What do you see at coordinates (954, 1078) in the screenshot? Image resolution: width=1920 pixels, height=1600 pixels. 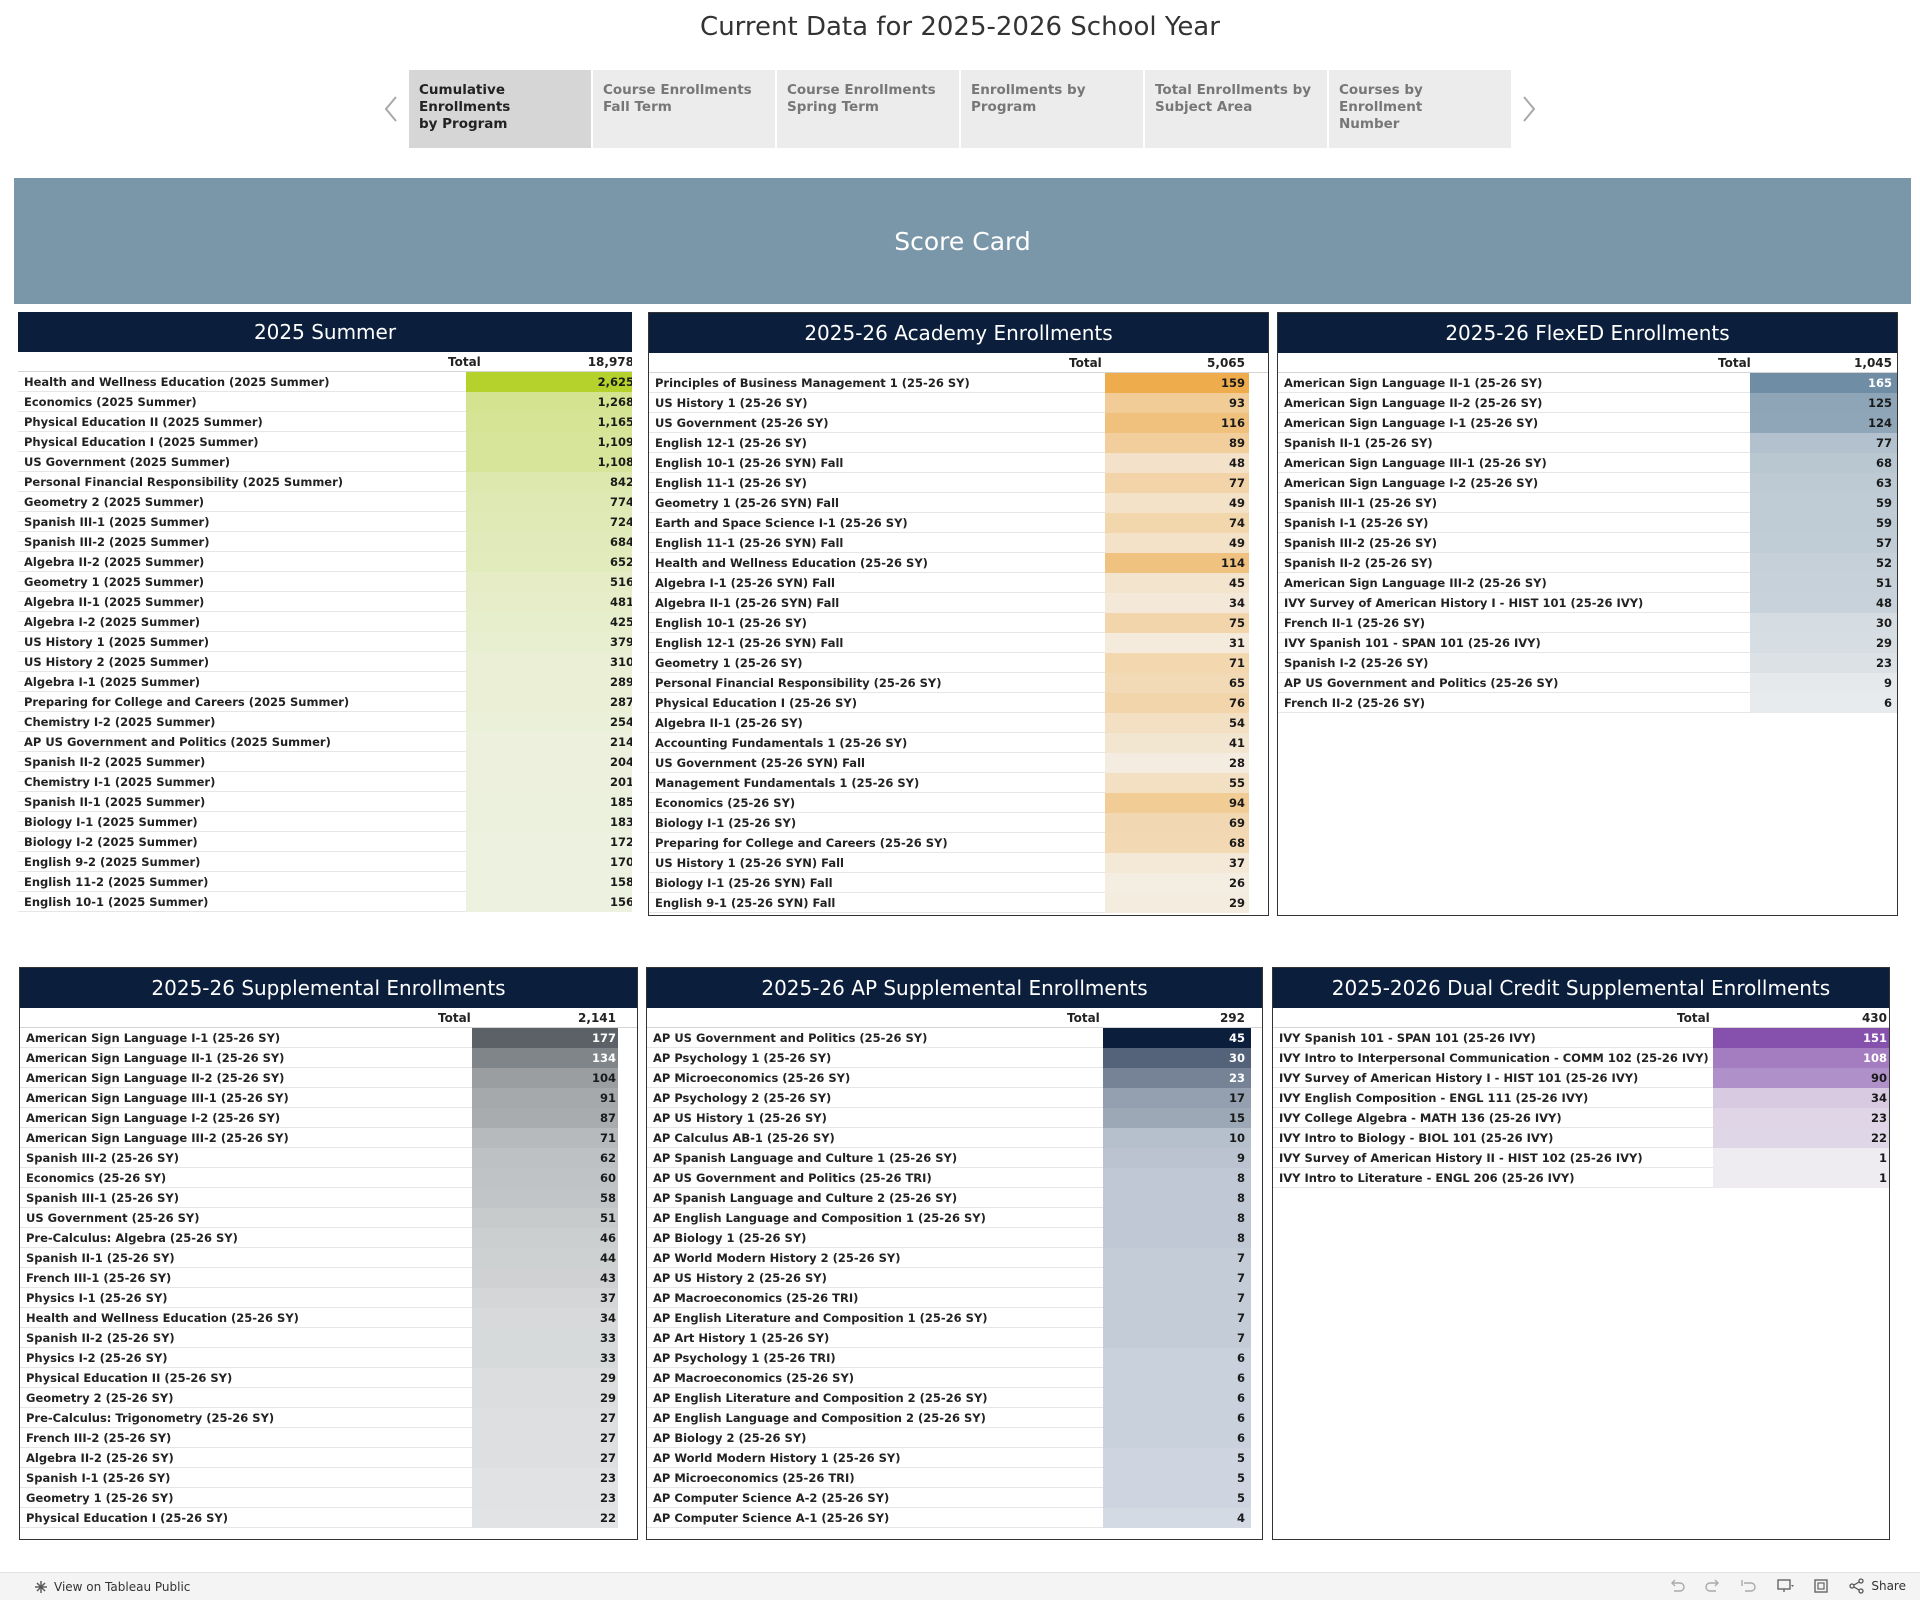 I see `table-row: AP Microeconomics (25-26 SY) 23` at bounding box center [954, 1078].